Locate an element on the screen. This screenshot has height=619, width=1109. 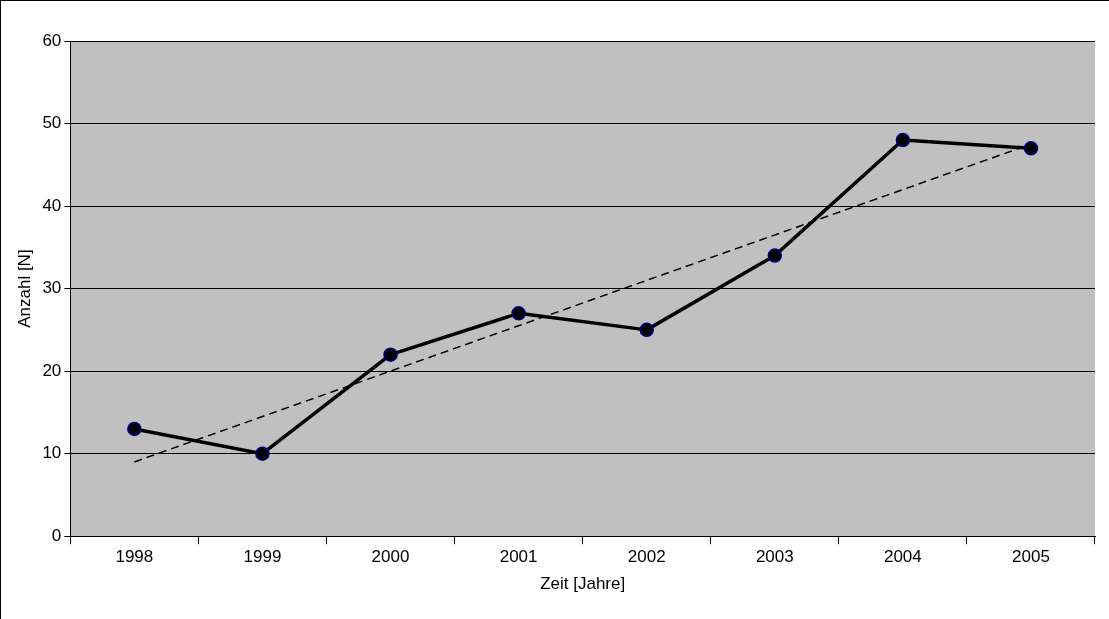
y-tick-label: 60 is located at coordinates (52, 40).